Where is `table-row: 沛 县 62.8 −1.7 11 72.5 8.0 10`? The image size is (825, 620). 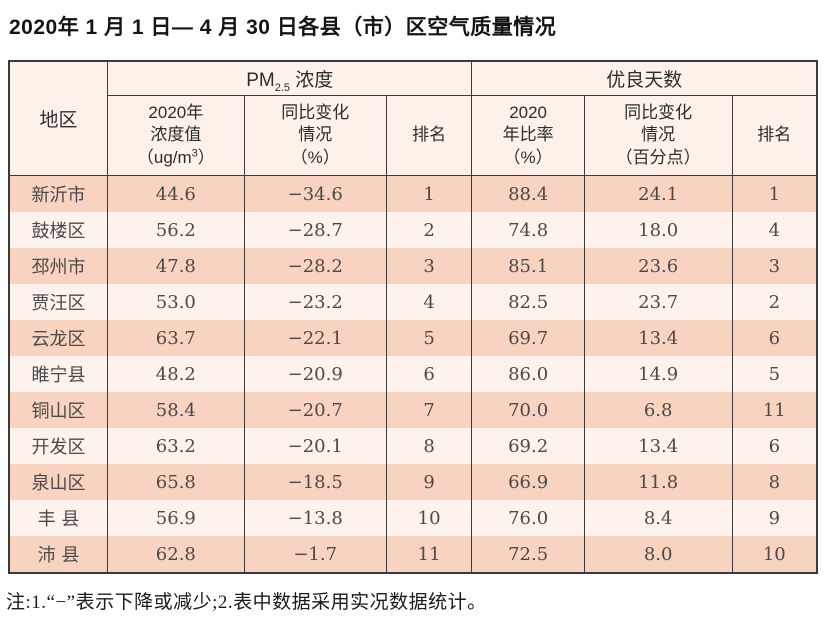
table-row: 沛 县 62.8 −1.7 11 72.5 8.0 10 is located at coordinates (413, 554).